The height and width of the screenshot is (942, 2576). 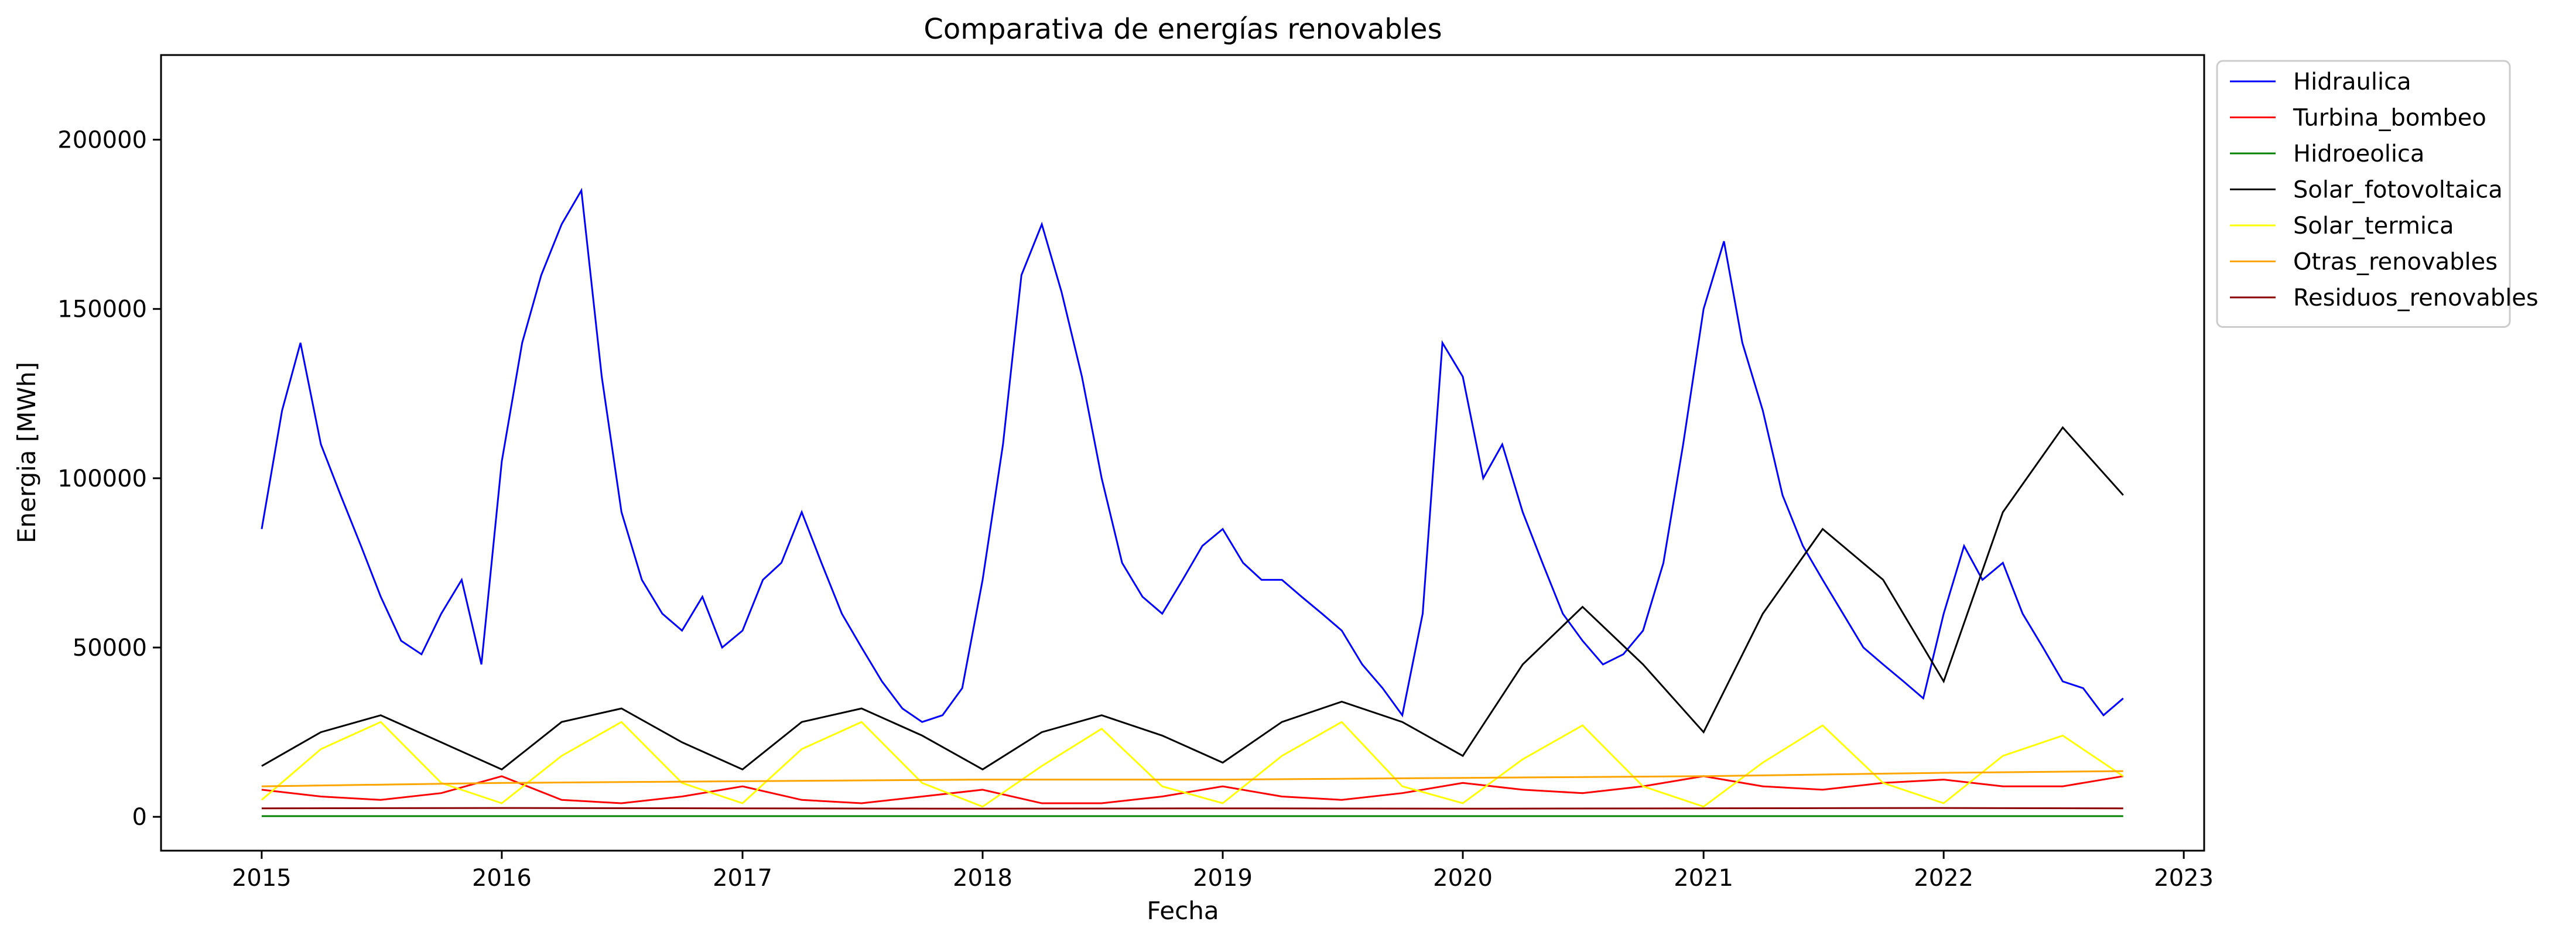 I want to click on legend-label: Solar_fotovoltaica, so click(x=2398, y=190).